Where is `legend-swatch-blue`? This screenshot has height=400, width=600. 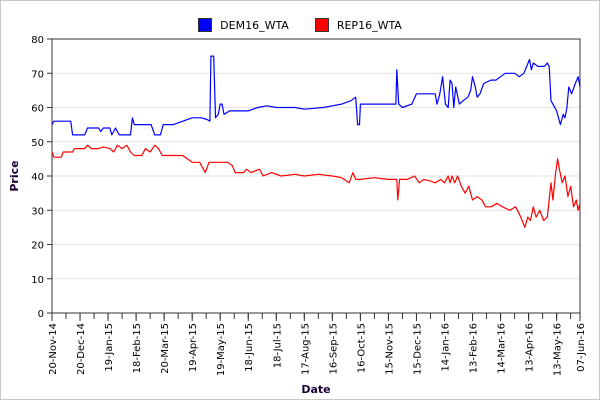 legend-swatch-blue is located at coordinates (205, 25).